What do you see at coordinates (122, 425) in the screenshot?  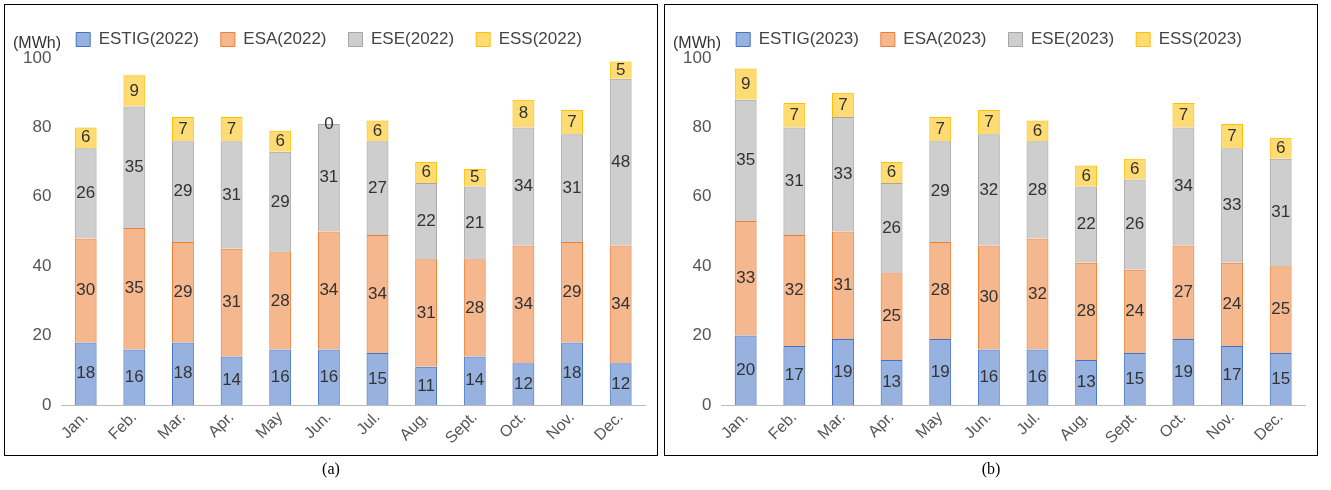 I see `x-tick-label: Feb.` at bounding box center [122, 425].